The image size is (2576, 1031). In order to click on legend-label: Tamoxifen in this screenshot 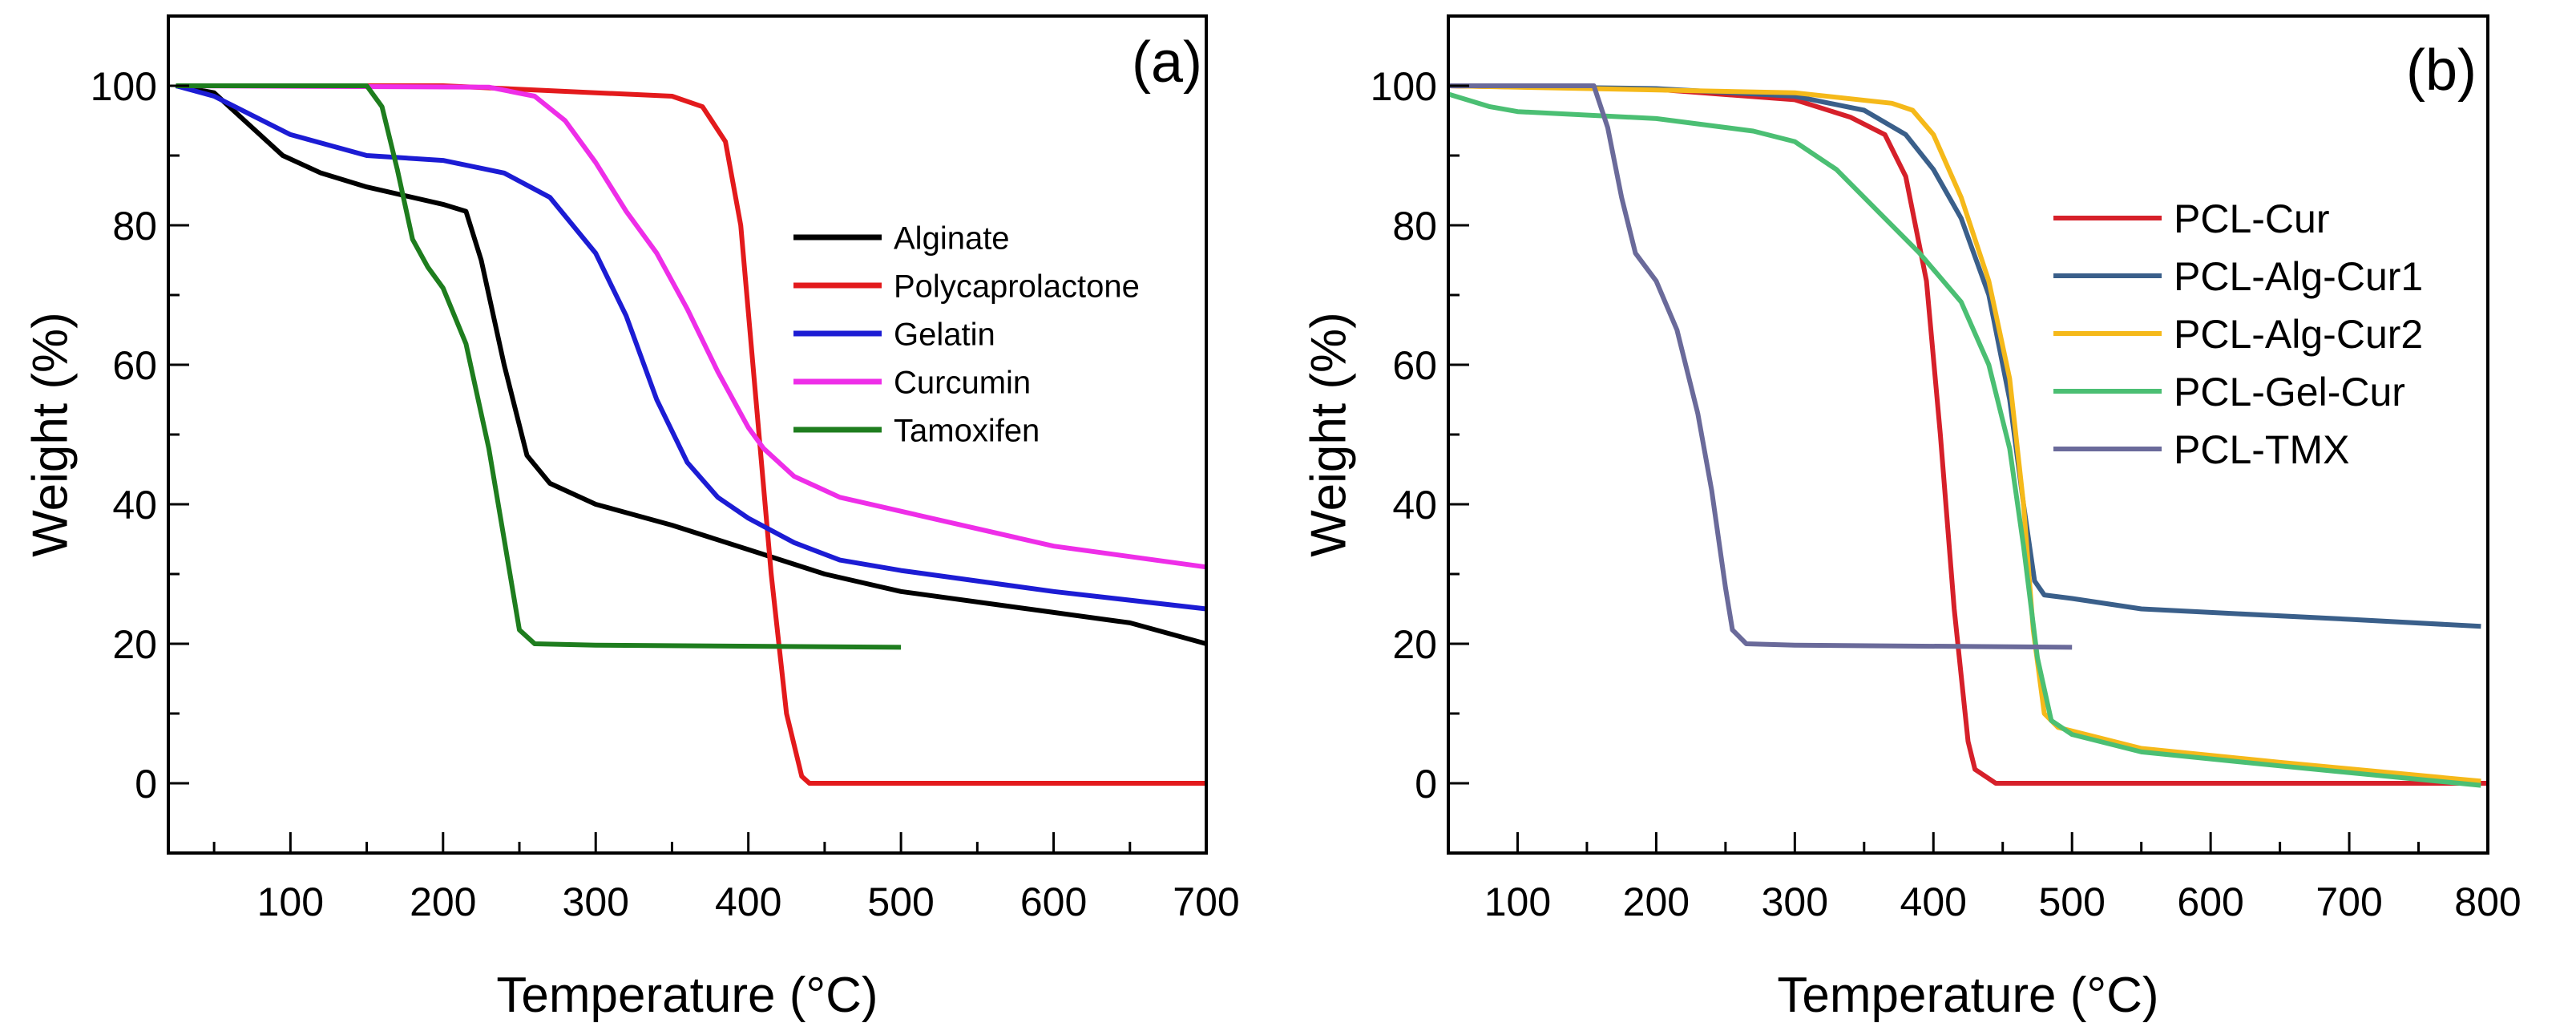, I will do `click(967, 430)`.